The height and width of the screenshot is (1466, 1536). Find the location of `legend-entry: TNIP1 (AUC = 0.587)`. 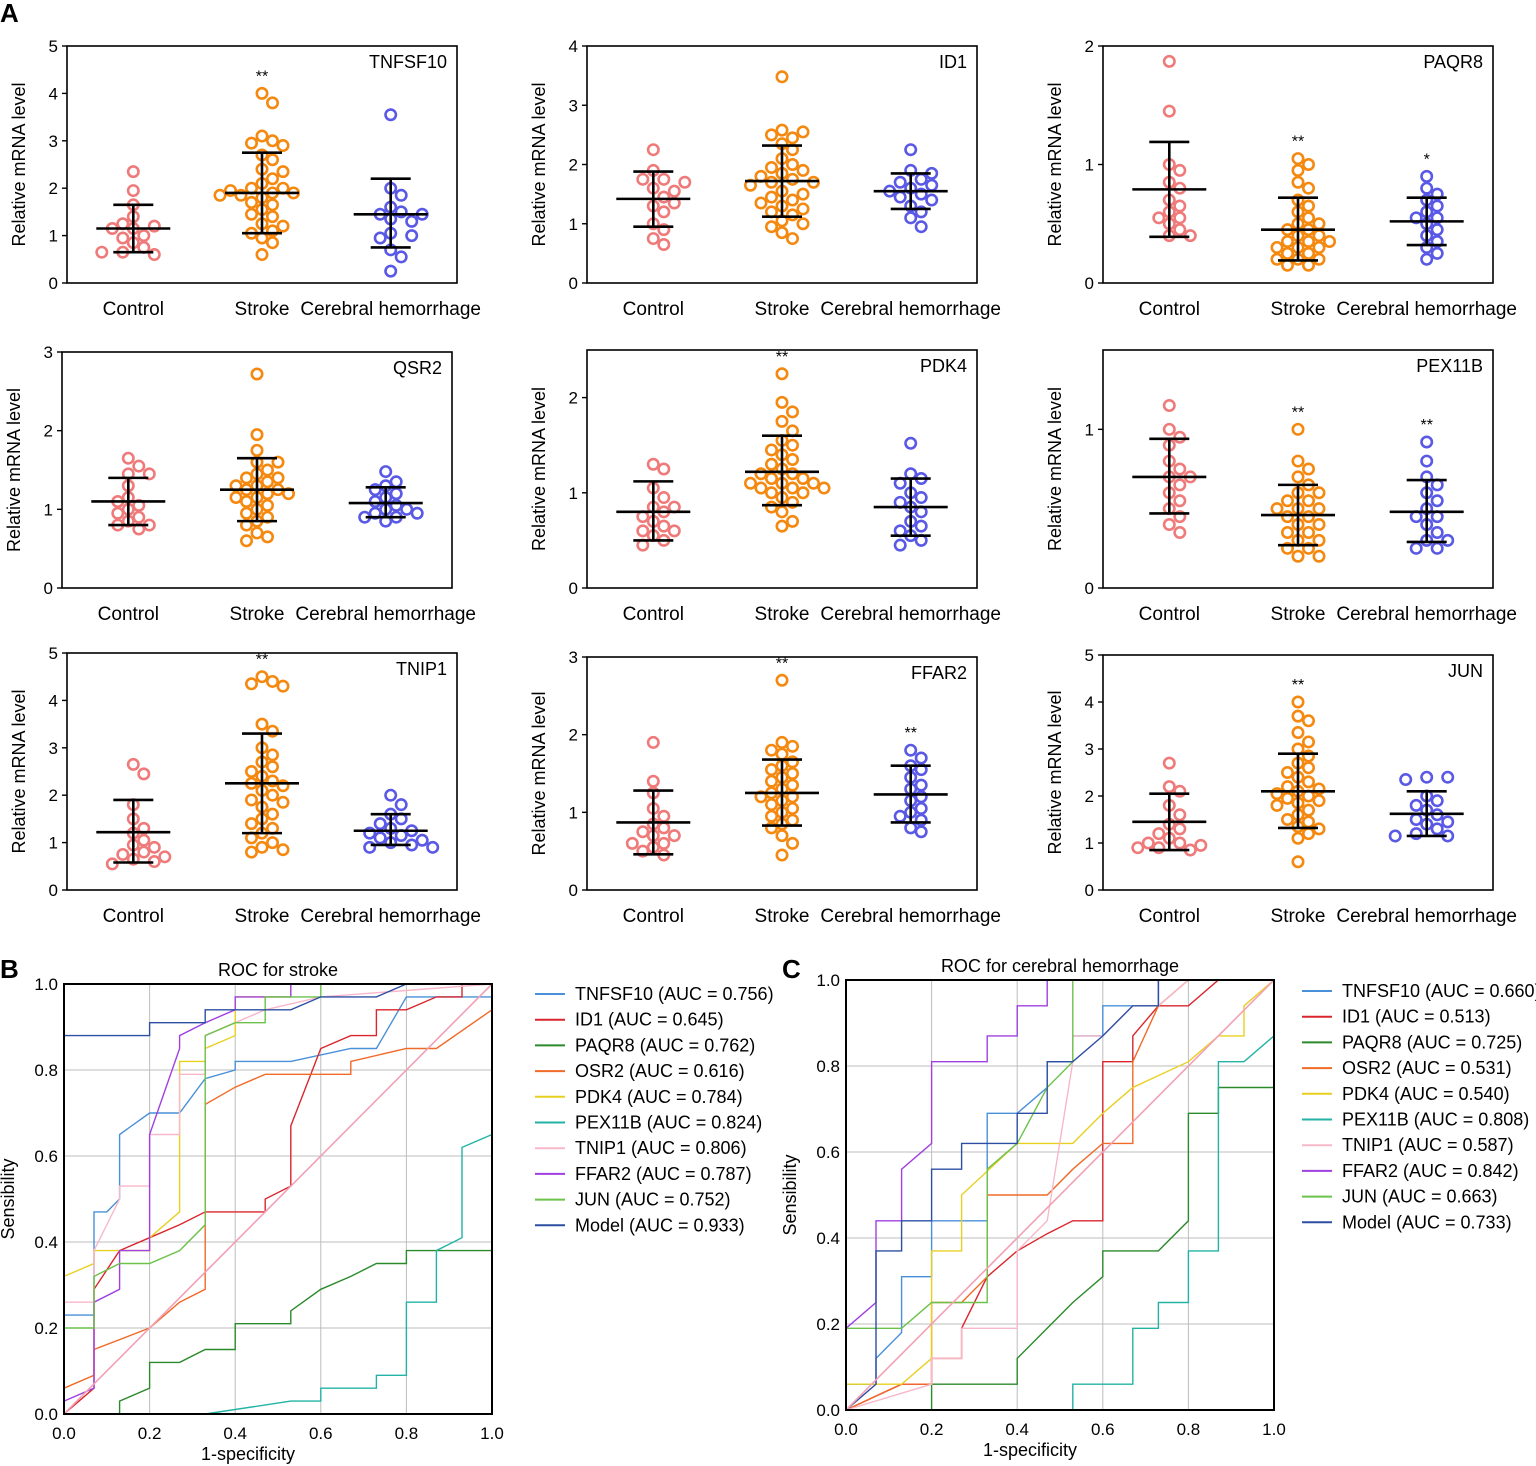

legend-entry: TNIP1 (AUC = 0.587) is located at coordinates (1428, 1145).